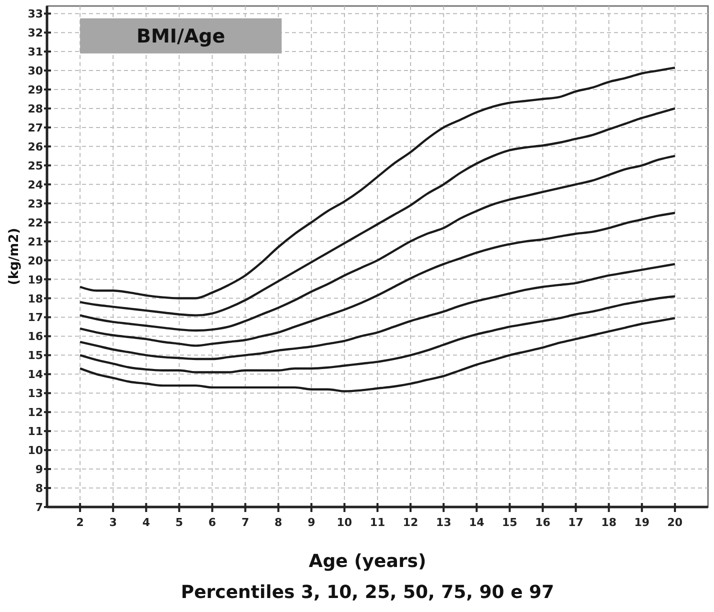 This screenshot has width=714, height=612. I want to click on y-tick-label: 7, so click(39, 507).